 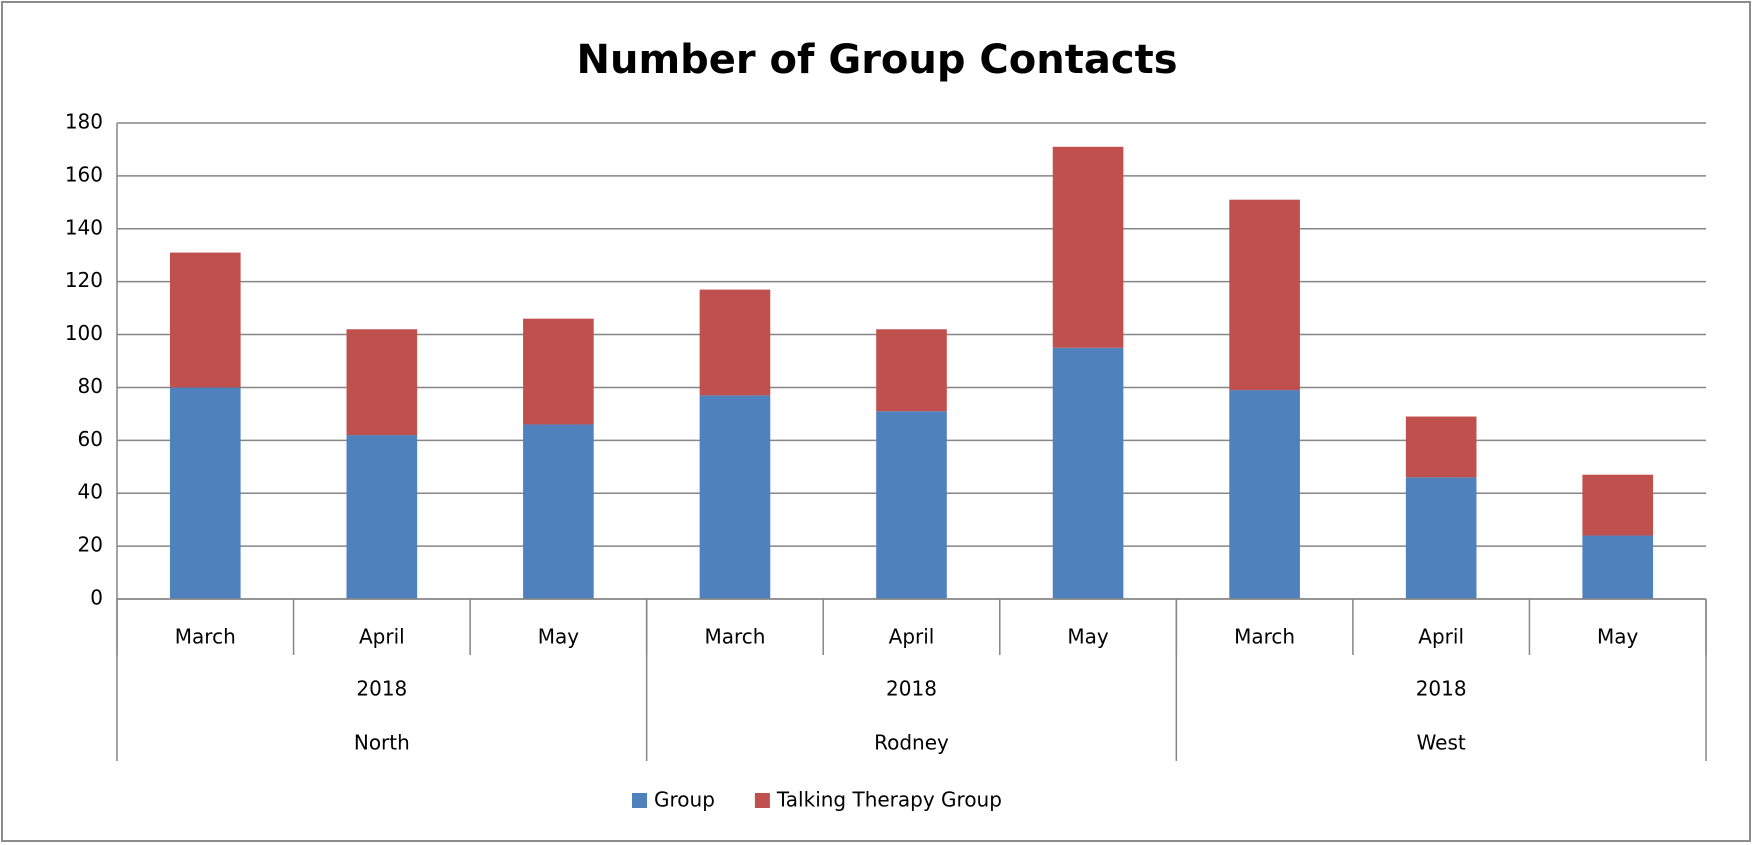 What do you see at coordinates (889, 800) in the screenshot?
I see `legend-label: Talking Therapy Group` at bounding box center [889, 800].